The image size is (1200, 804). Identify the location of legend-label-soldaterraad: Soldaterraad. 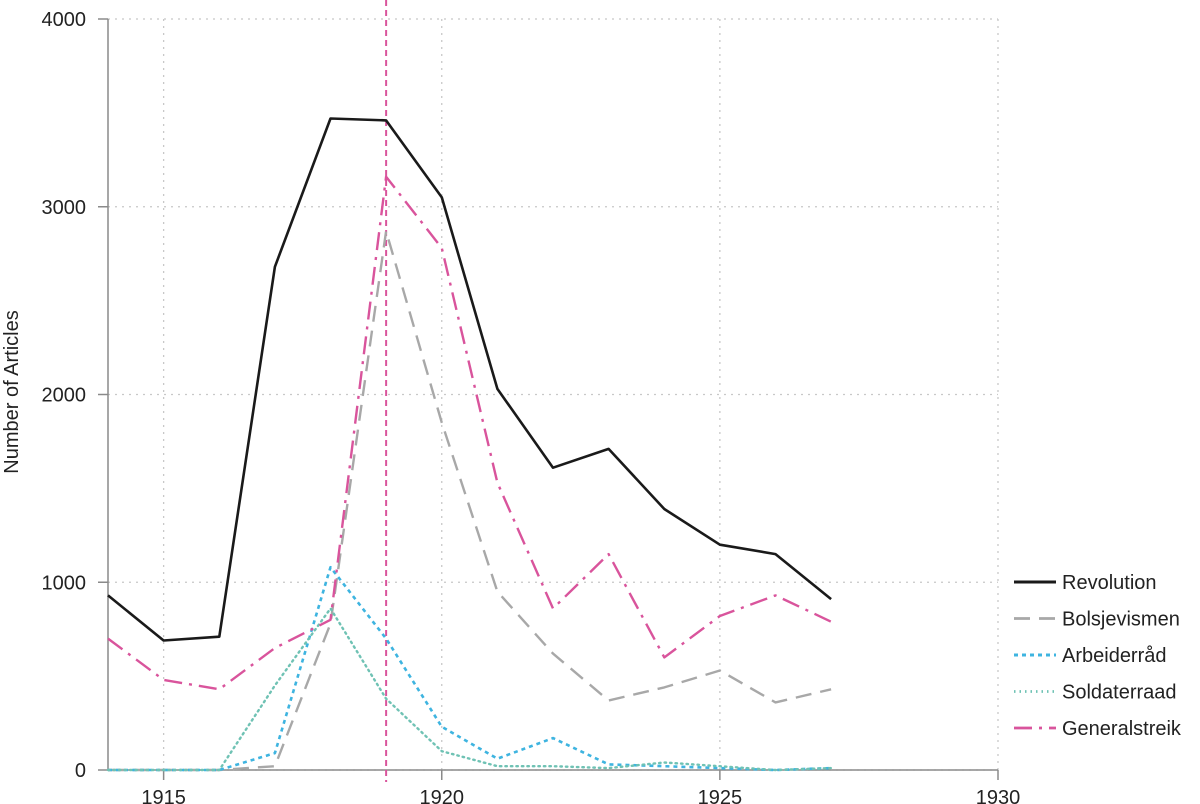
(1119, 693).